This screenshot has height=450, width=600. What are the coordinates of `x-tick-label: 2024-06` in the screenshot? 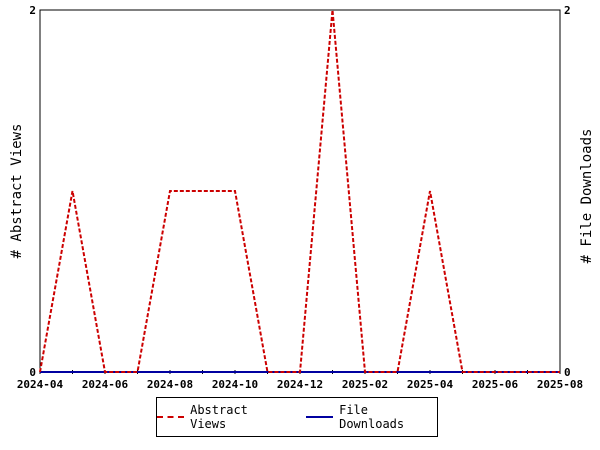 It's located at (105, 384).